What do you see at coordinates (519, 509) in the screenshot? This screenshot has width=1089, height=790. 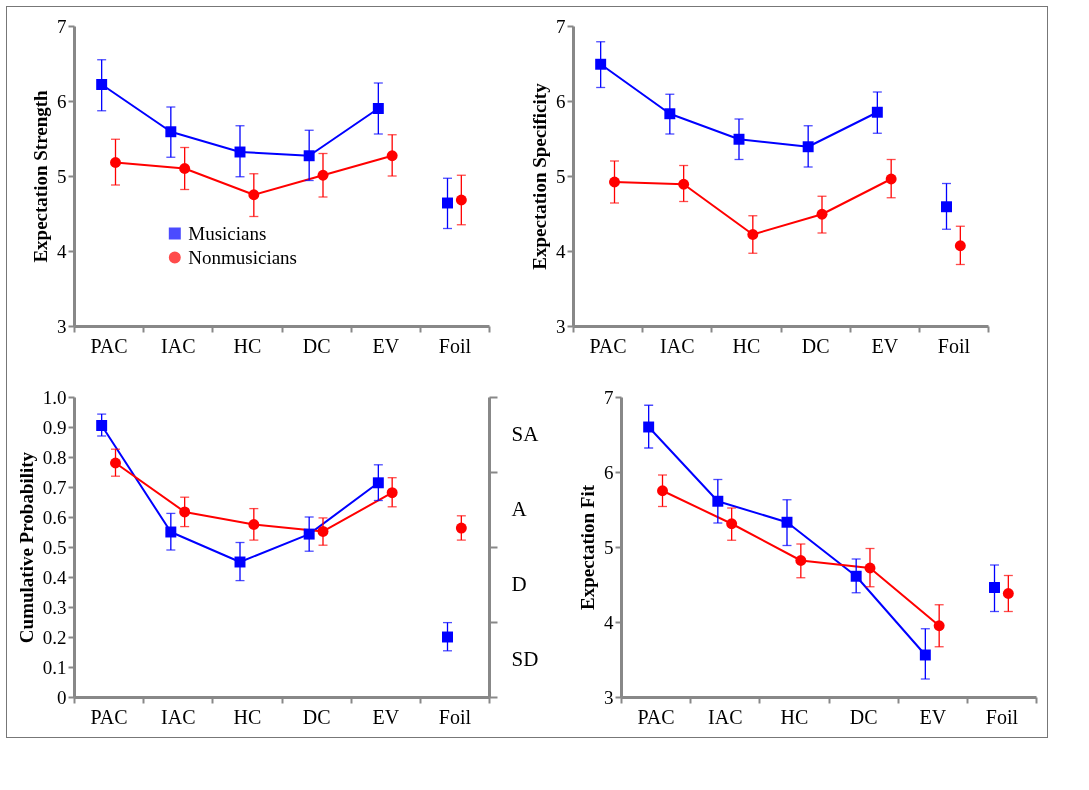 I see `category-label: A` at bounding box center [519, 509].